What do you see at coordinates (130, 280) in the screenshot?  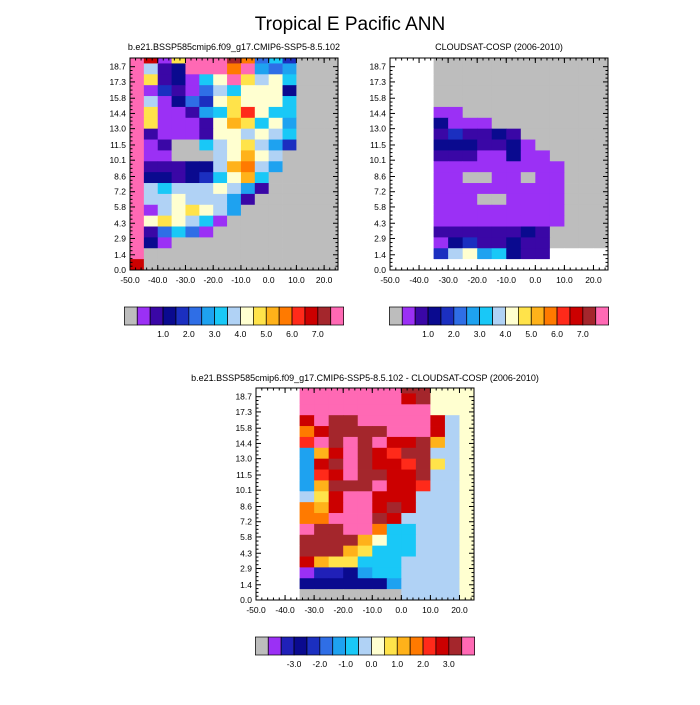 I see `x-tick-label: -50.0` at bounding box center [130, 280].